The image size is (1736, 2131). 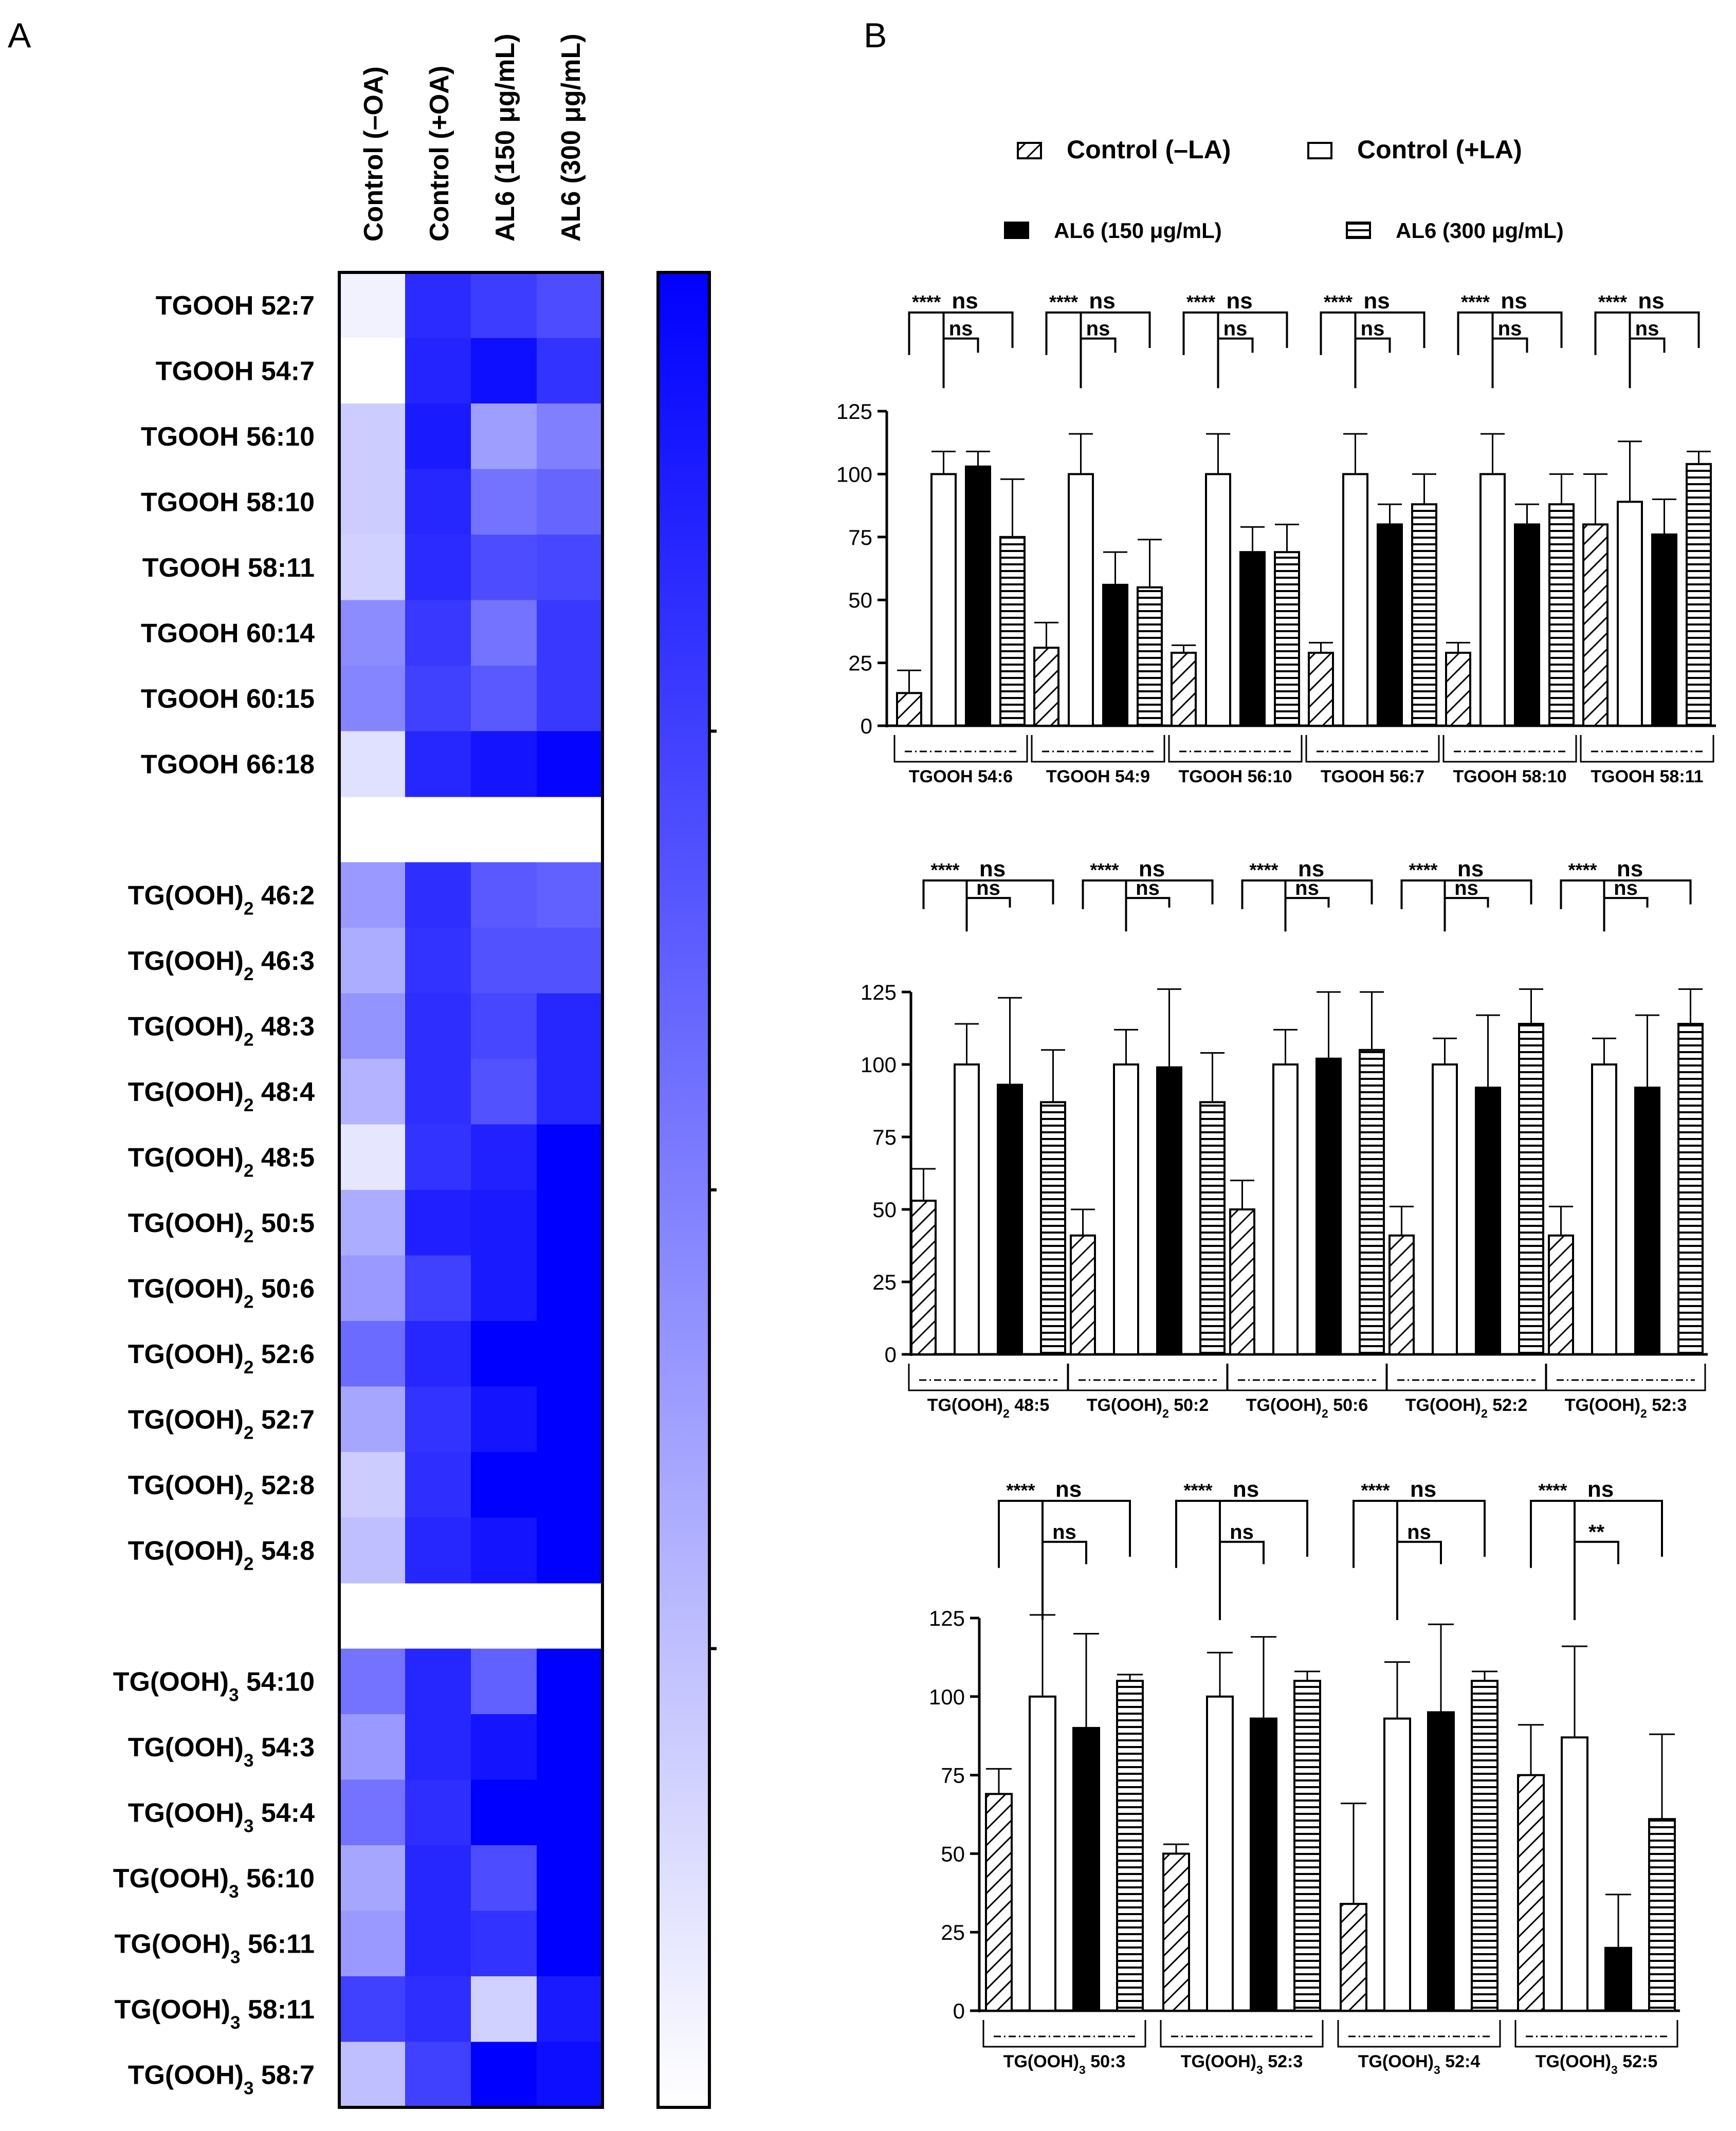 What do you see at coordinates (1647, 776) in the screenshot?
I see `x-category-label: TGOOH 58:11` at bounding box center [1647, 776].